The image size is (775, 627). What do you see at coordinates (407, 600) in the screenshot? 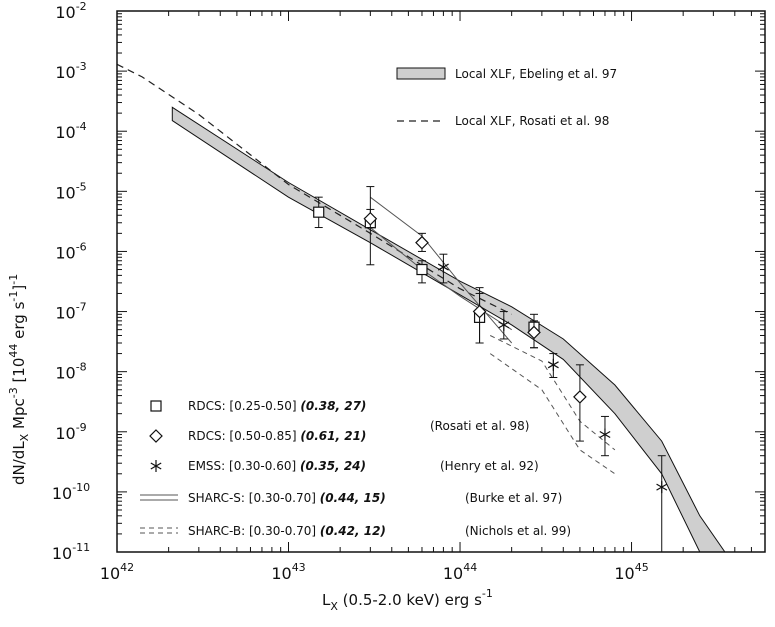
I see `x-axis-label: LX (0.5-2.0 keV) erg s-1` at bounding box center [407, 600].